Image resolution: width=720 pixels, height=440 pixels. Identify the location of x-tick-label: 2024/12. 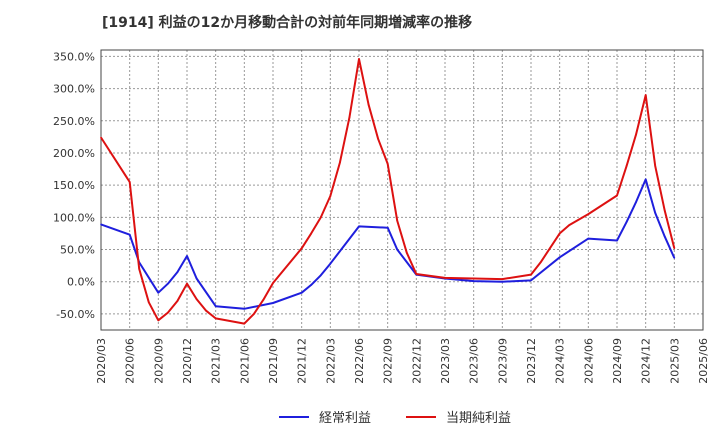
(646, 361).